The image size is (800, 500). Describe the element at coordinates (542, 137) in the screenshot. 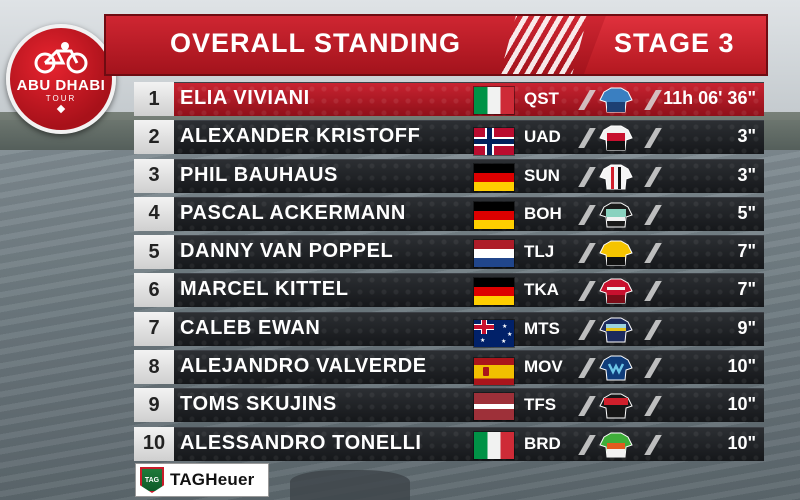

I see `team-code: UAD` at that location.